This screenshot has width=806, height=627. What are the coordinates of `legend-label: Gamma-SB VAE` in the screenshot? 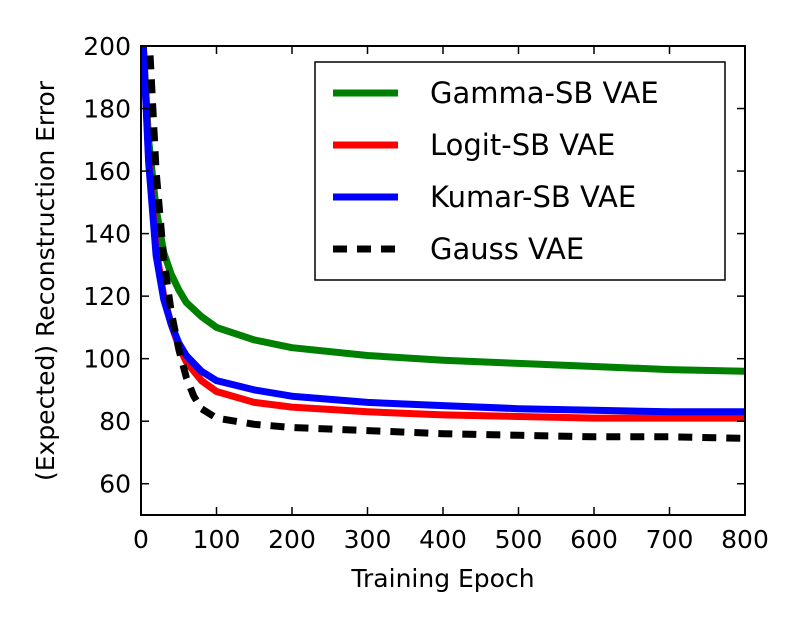 It's located at (544, 93).